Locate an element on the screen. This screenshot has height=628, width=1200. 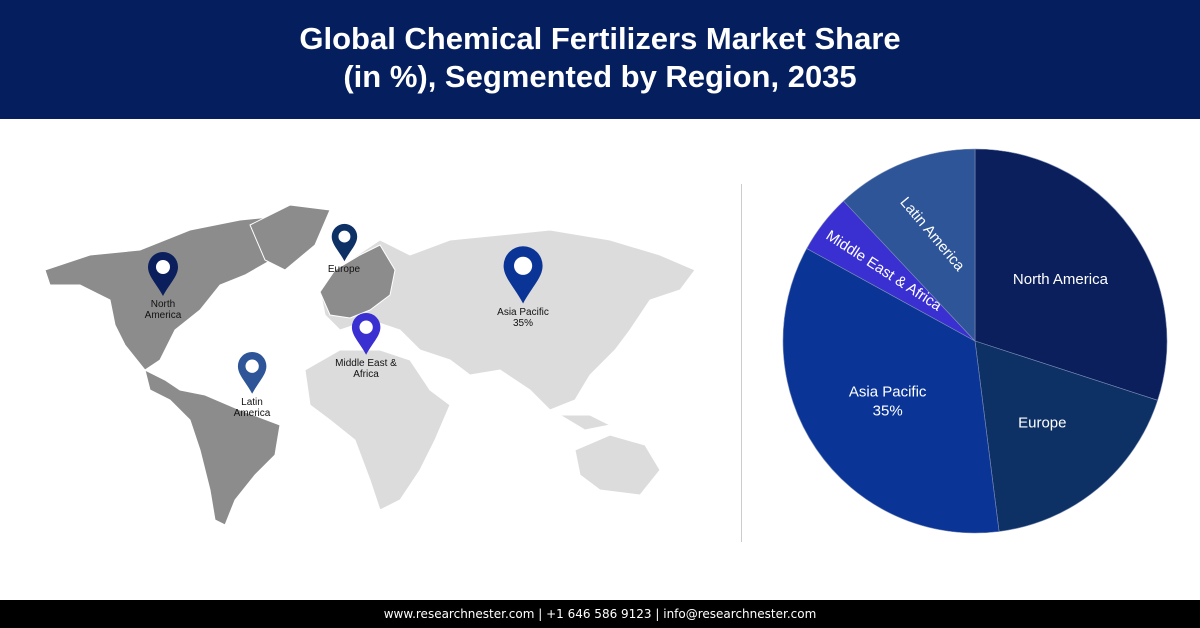
pie-label-text: North America is located at coordinates (1061, 279).